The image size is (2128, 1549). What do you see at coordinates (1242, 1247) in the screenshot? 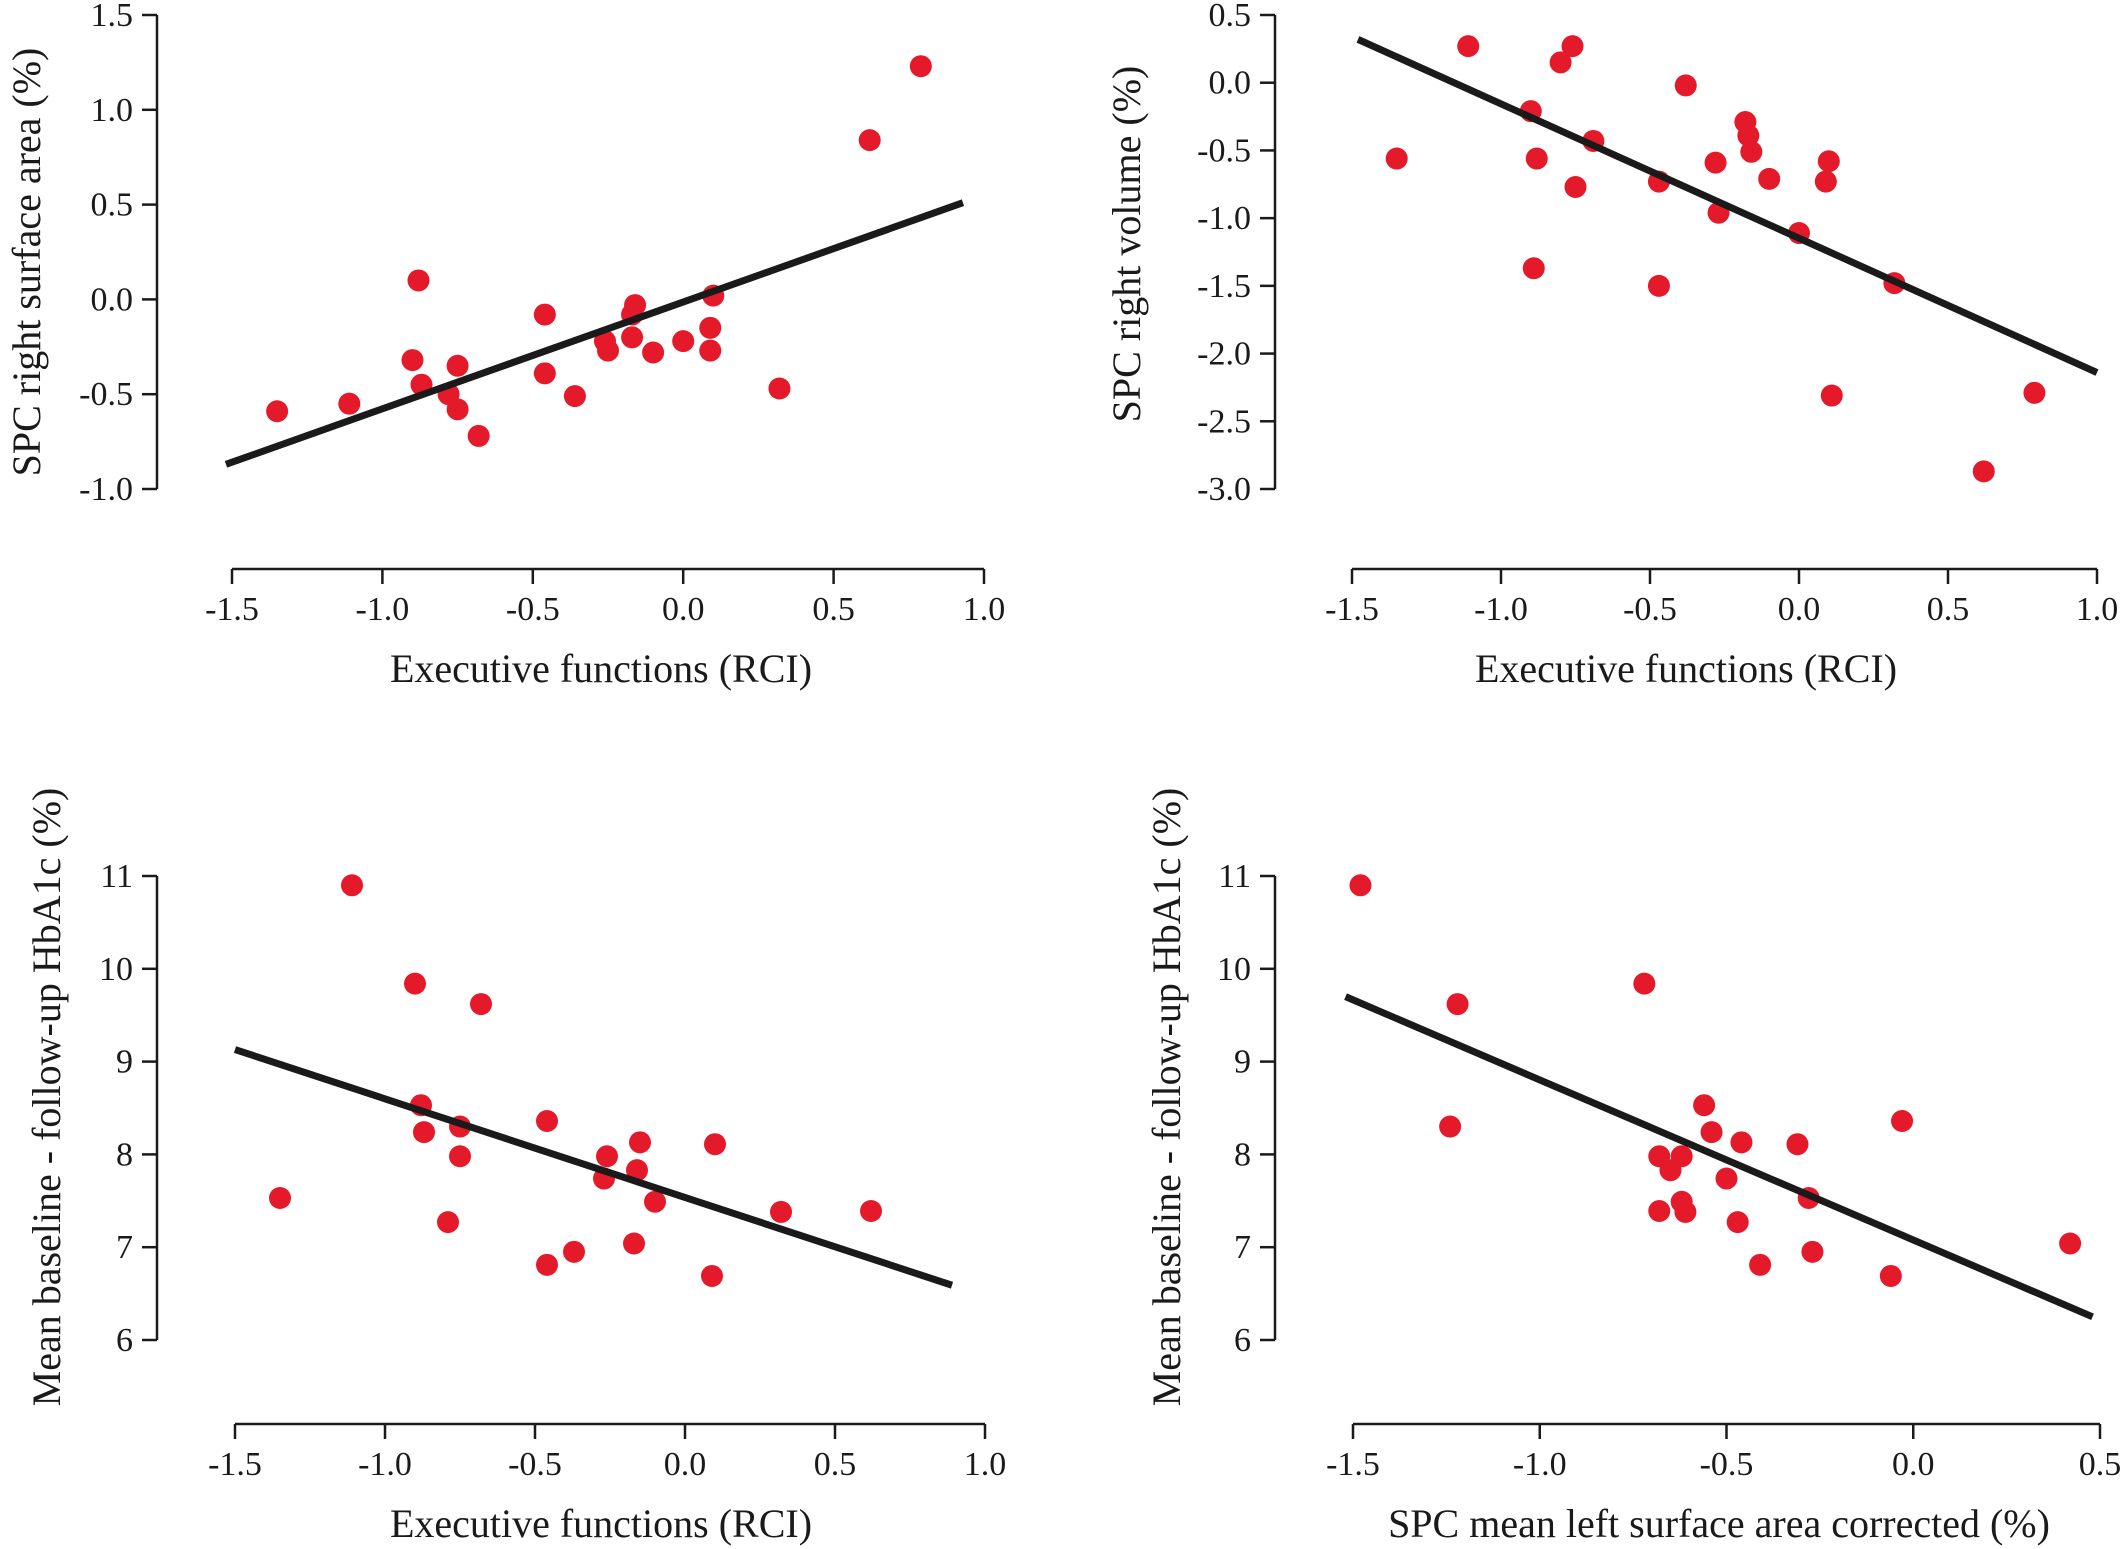
I see `y-tick-label: 7` at bounding box center [1242, 1247].